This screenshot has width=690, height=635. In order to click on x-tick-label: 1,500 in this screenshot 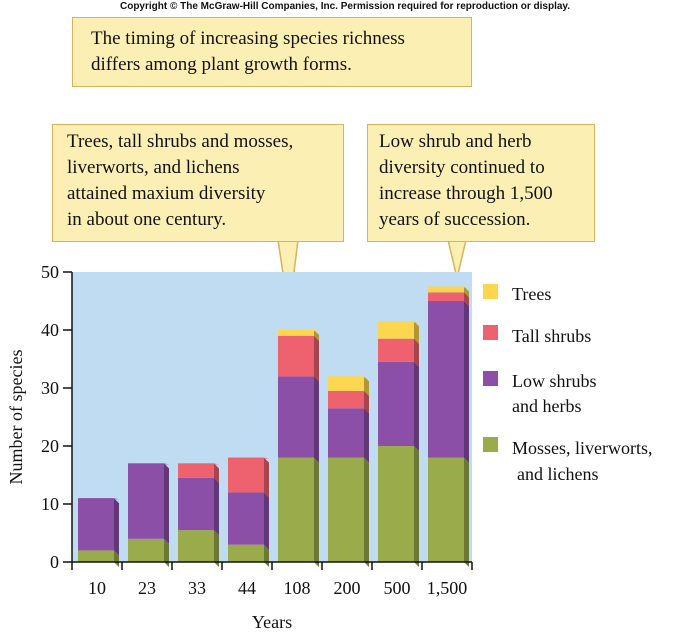, I will do `click(447, 588)`.